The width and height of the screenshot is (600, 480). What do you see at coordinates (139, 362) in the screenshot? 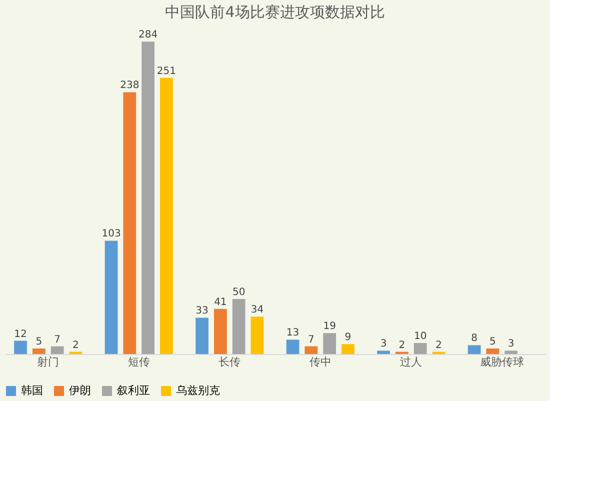
I see `x-tick-label: 短传` at bounding box center [139, 362].